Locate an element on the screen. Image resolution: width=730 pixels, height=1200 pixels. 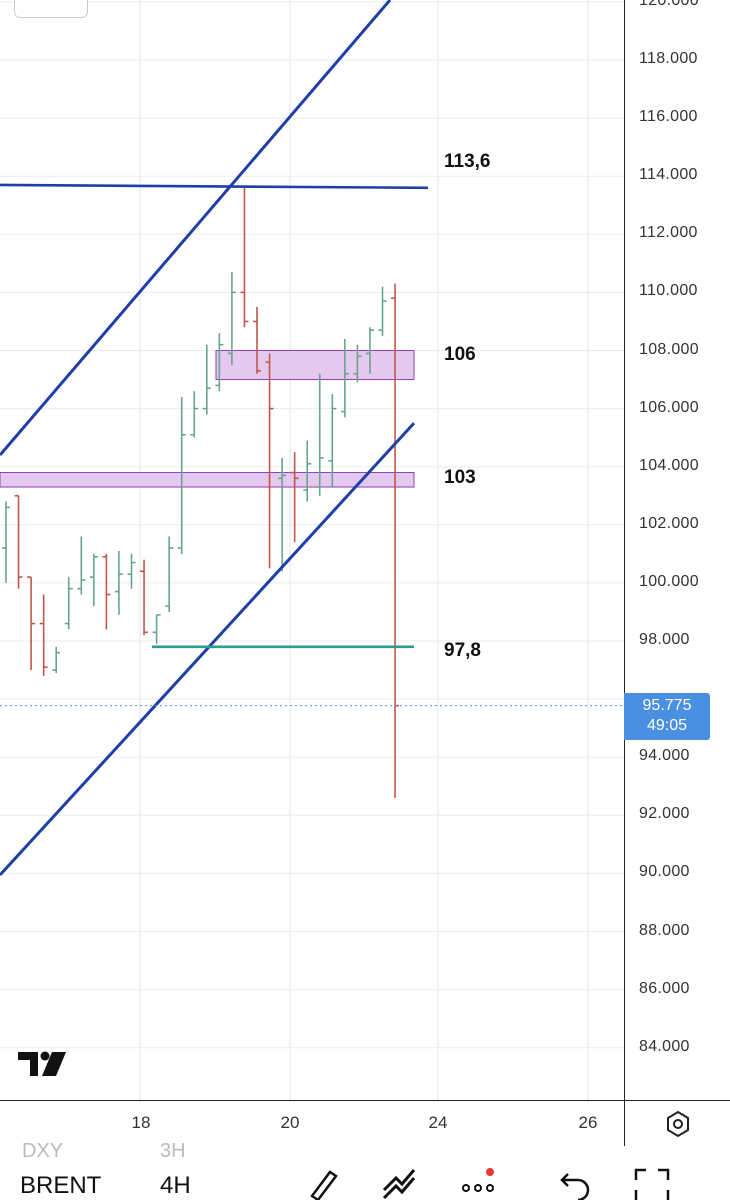
y-tick-label: 86.000 is located at coordinates (664, 988).